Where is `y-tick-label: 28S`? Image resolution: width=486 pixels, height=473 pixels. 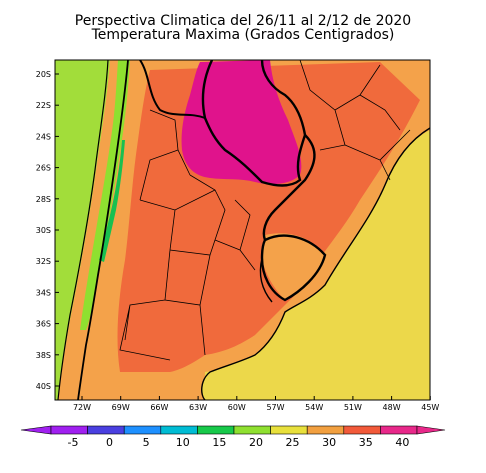
y-tick-label: 28S is located at coordinates (43, 199).